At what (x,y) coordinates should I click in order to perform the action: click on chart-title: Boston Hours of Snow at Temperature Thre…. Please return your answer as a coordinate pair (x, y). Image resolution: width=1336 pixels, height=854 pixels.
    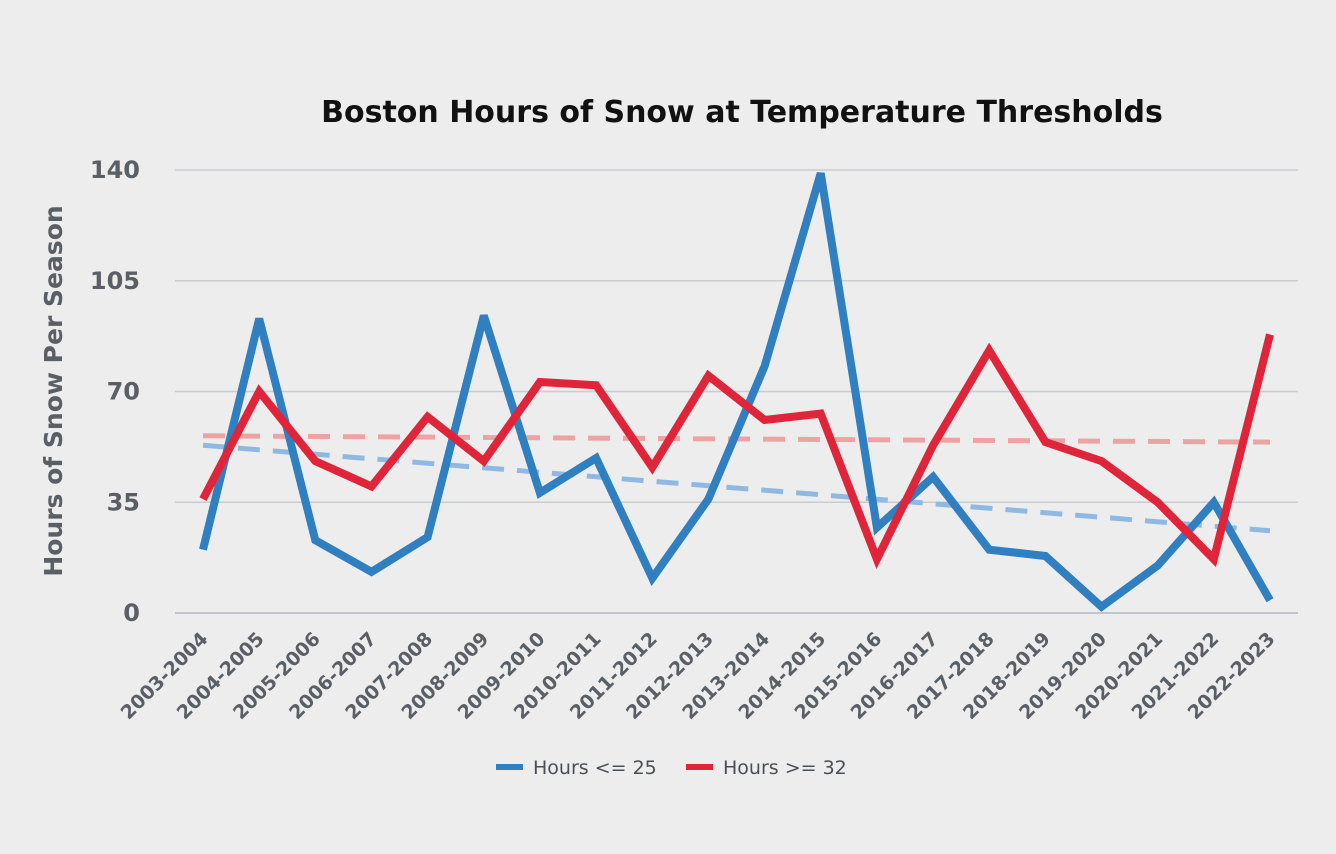
    Looking at the image, I should click on (742, 112).